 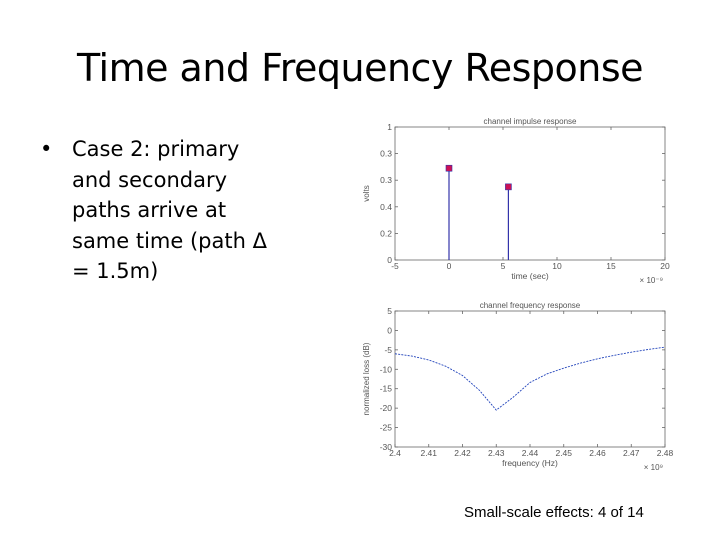 What do you see at coordinates (563, 453) in the screenshot?
I see `x-tick-label: 2.45` at bounding box center [563, 453].